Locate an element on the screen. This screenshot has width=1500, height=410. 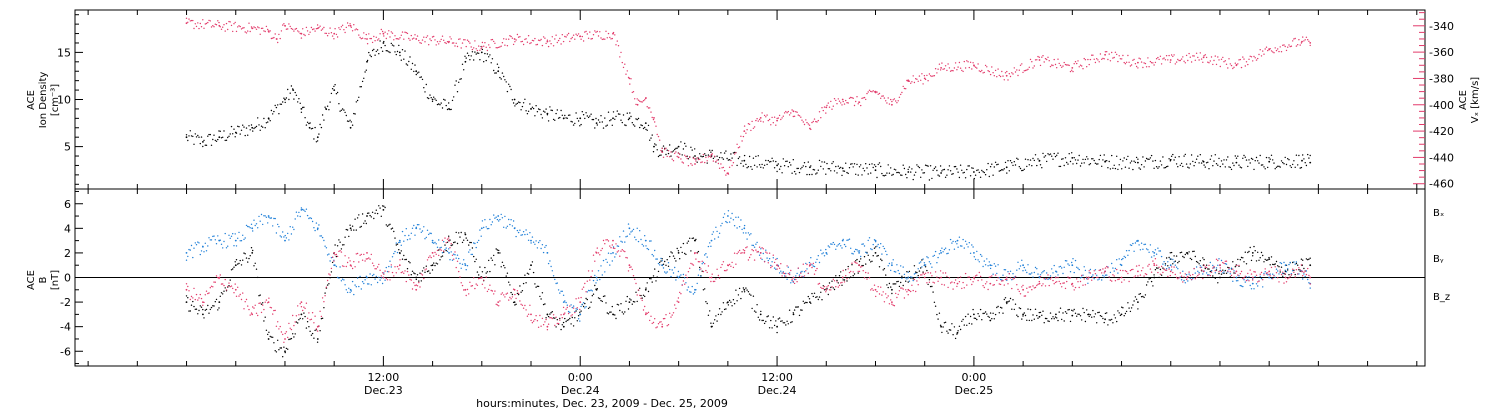
bottom-left-tick-label: 0 is located at coordinates (67, 278).